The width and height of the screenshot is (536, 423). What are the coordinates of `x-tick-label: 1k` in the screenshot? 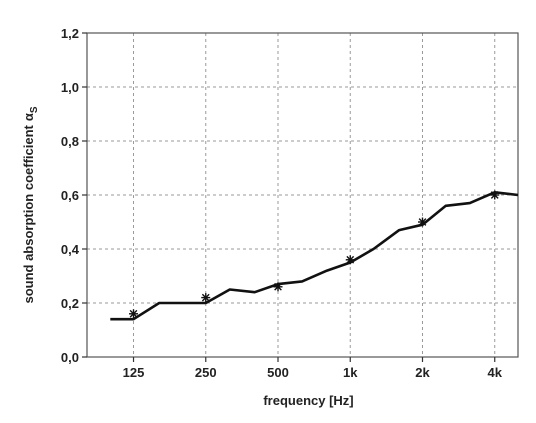 It's located at (350, 372).